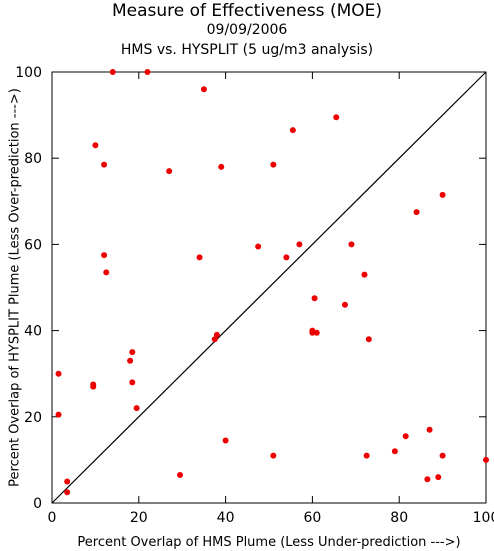  I want to click on chart-subtitle: HMS vs. HYSPLIT (5 ug/m3 analysis), so click(247, 50).